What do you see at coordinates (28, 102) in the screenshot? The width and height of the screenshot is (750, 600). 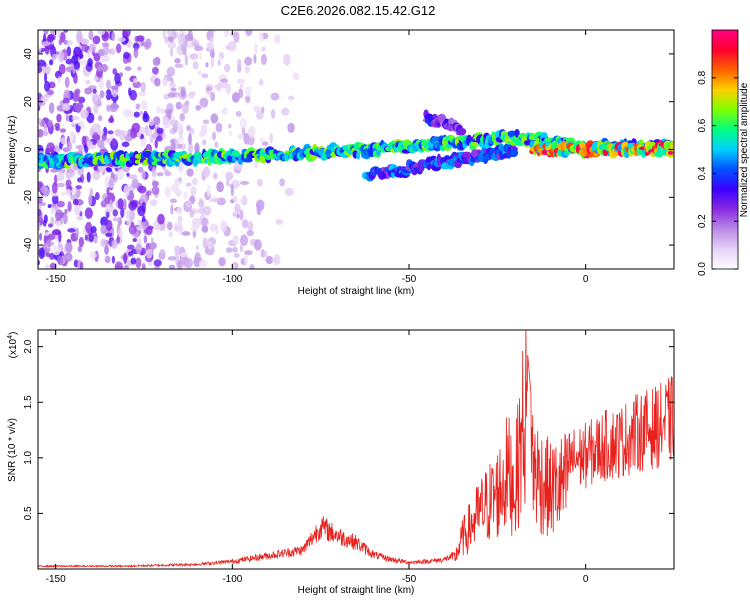 I see `y-tick-label: 20` at bounding box center [28, 102].